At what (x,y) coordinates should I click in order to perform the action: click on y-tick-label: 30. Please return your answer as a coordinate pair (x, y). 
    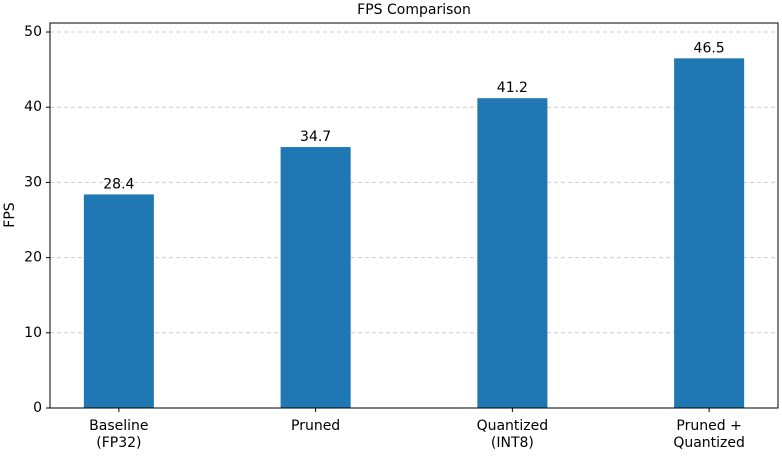
    Looking at the image, I should click on (33, 182).